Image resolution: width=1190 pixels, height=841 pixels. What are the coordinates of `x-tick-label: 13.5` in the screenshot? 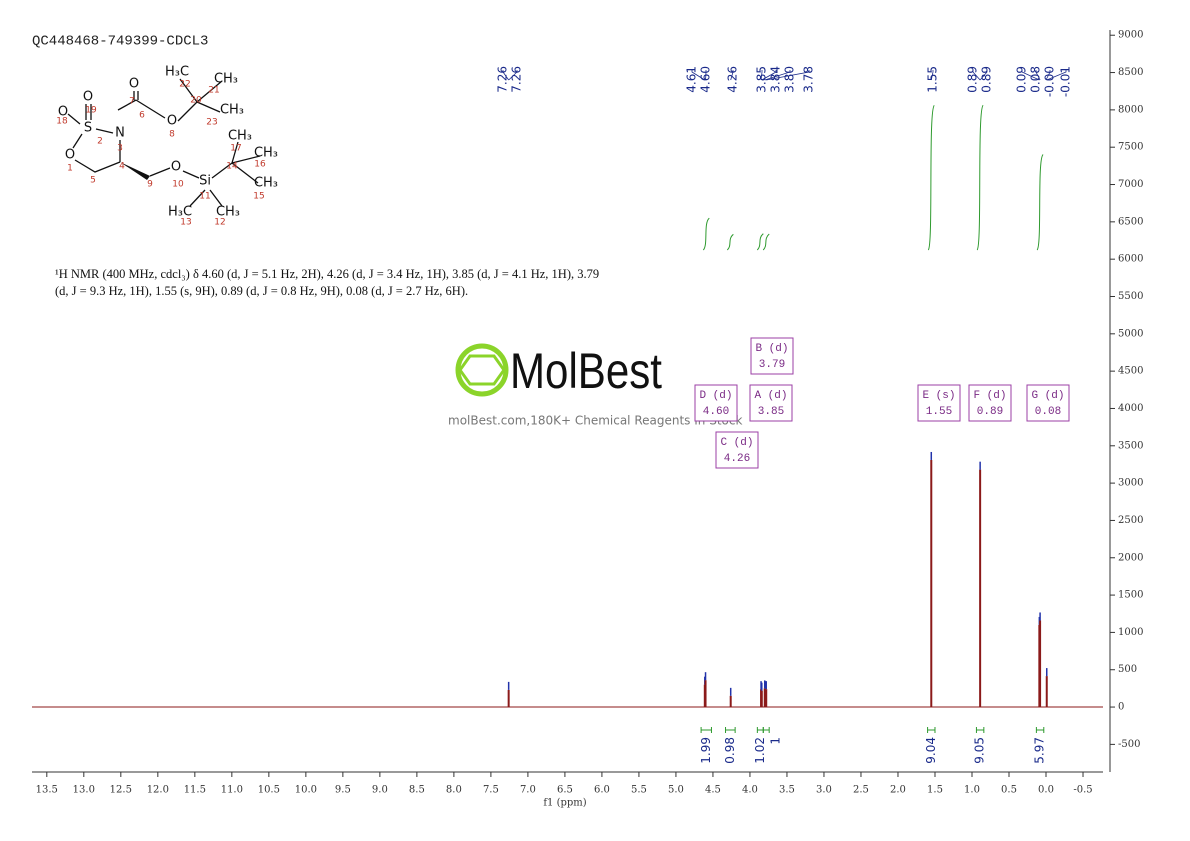 It's located at (47, 790).